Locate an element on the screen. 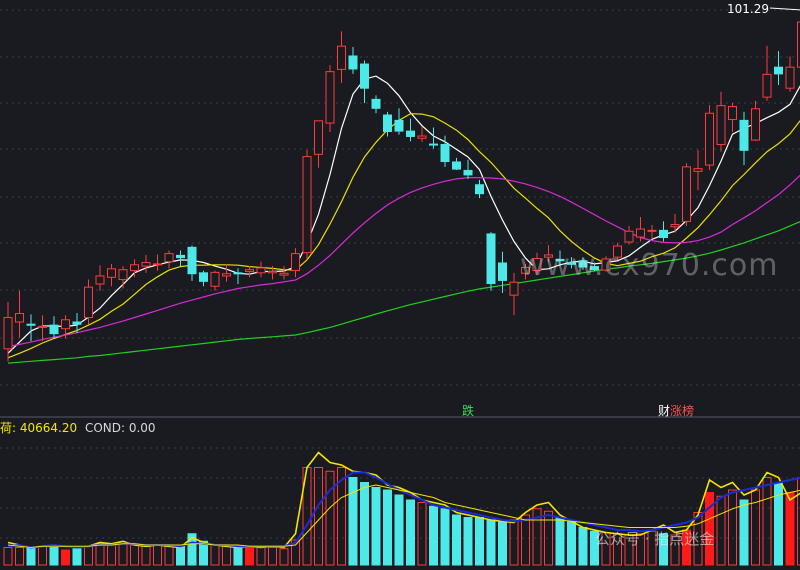 The height and width of the screenshot is (570, 800). event-marker-down: 跌 is located at coordinates (468, 410).